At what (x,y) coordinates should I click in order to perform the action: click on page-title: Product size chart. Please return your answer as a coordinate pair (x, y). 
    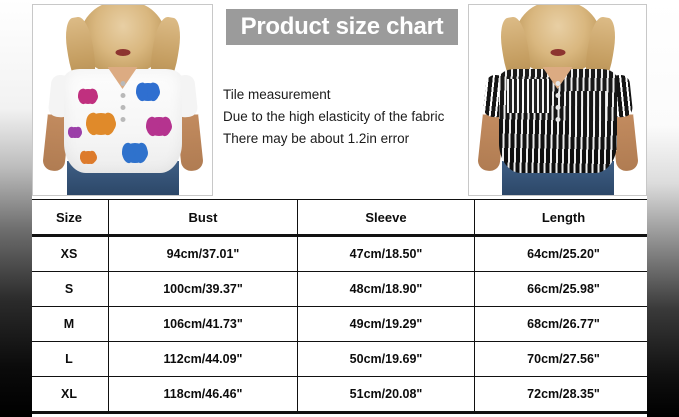
    Looking at the image, I should click on (342, 26).